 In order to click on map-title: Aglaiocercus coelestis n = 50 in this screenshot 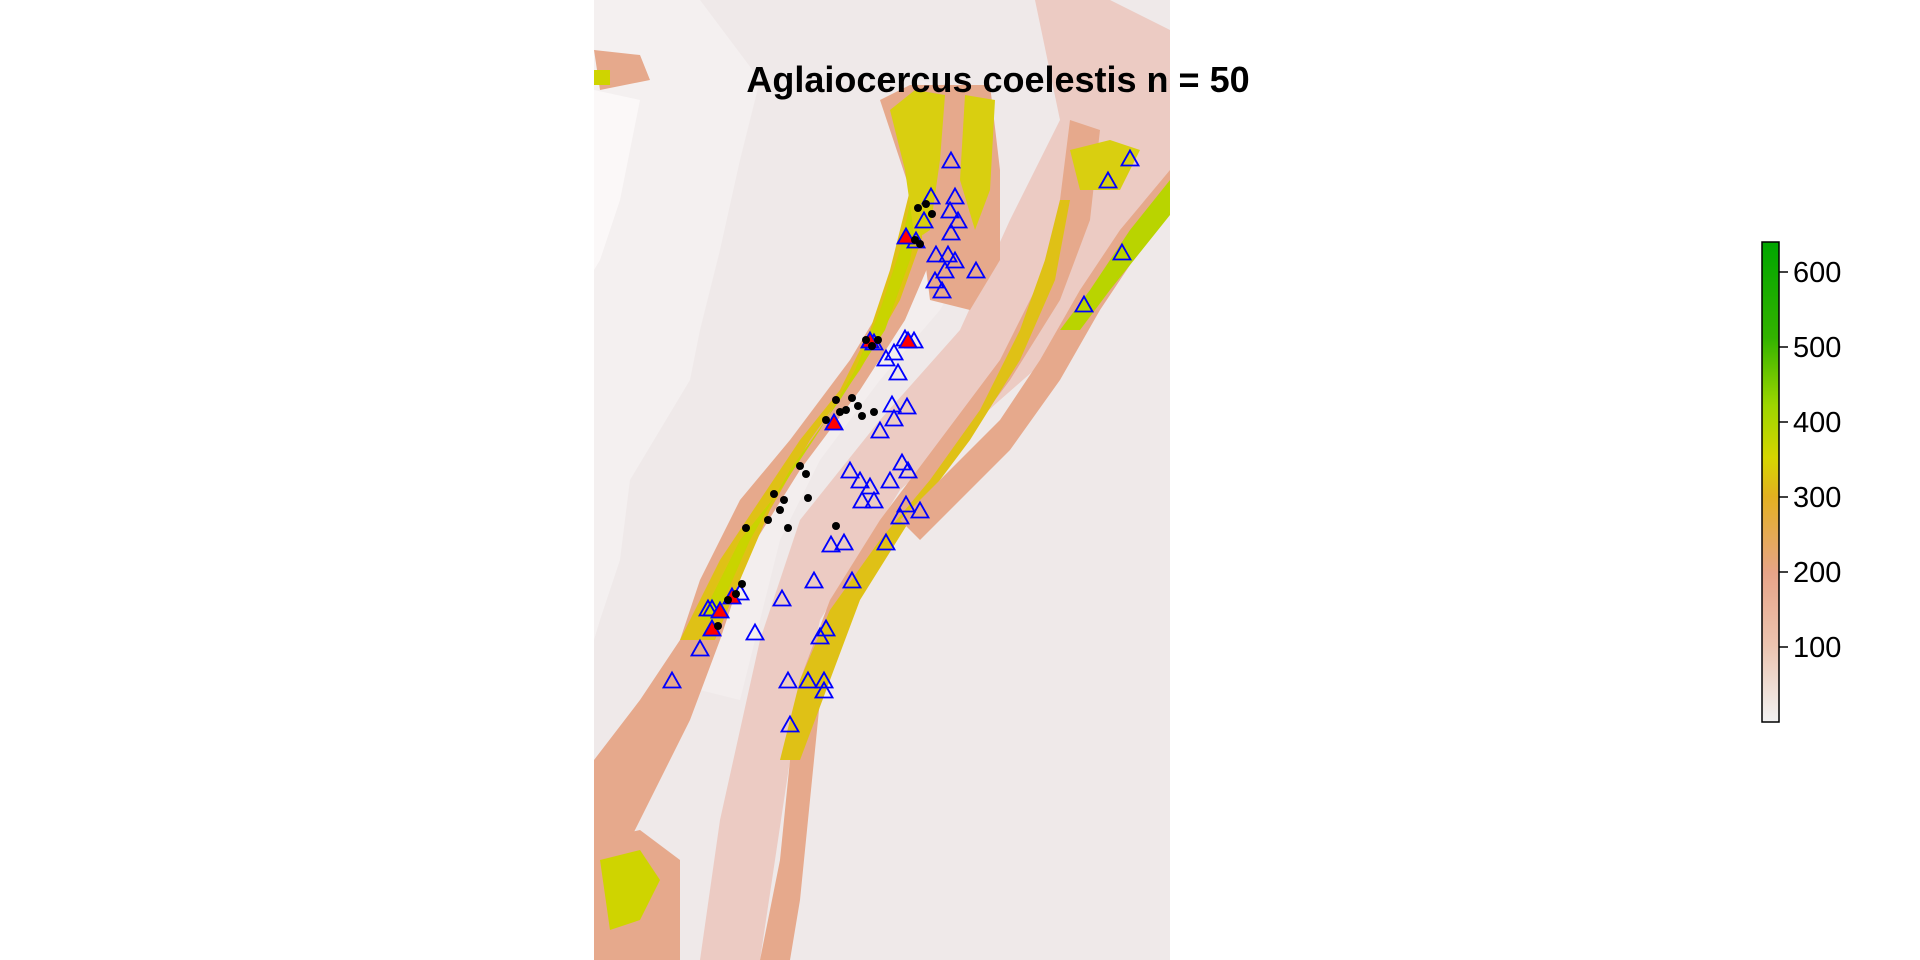, I will do `click(997, 79)`.